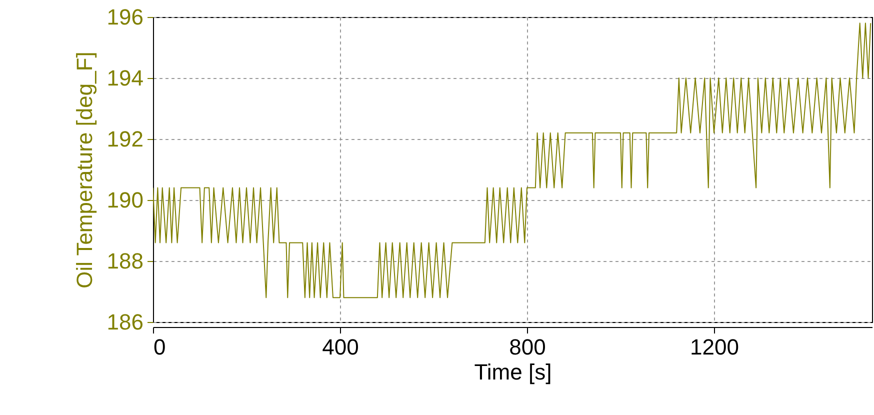 The width and height of the screenshot is (874, 415). I want to click on x-tick-label: 1200, so click(714, 347).